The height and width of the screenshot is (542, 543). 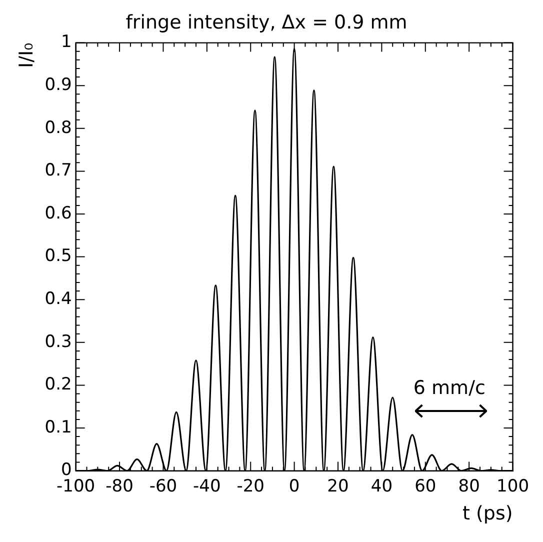 I want to click on x-tick-label: 100, so click(x=513, y=486).